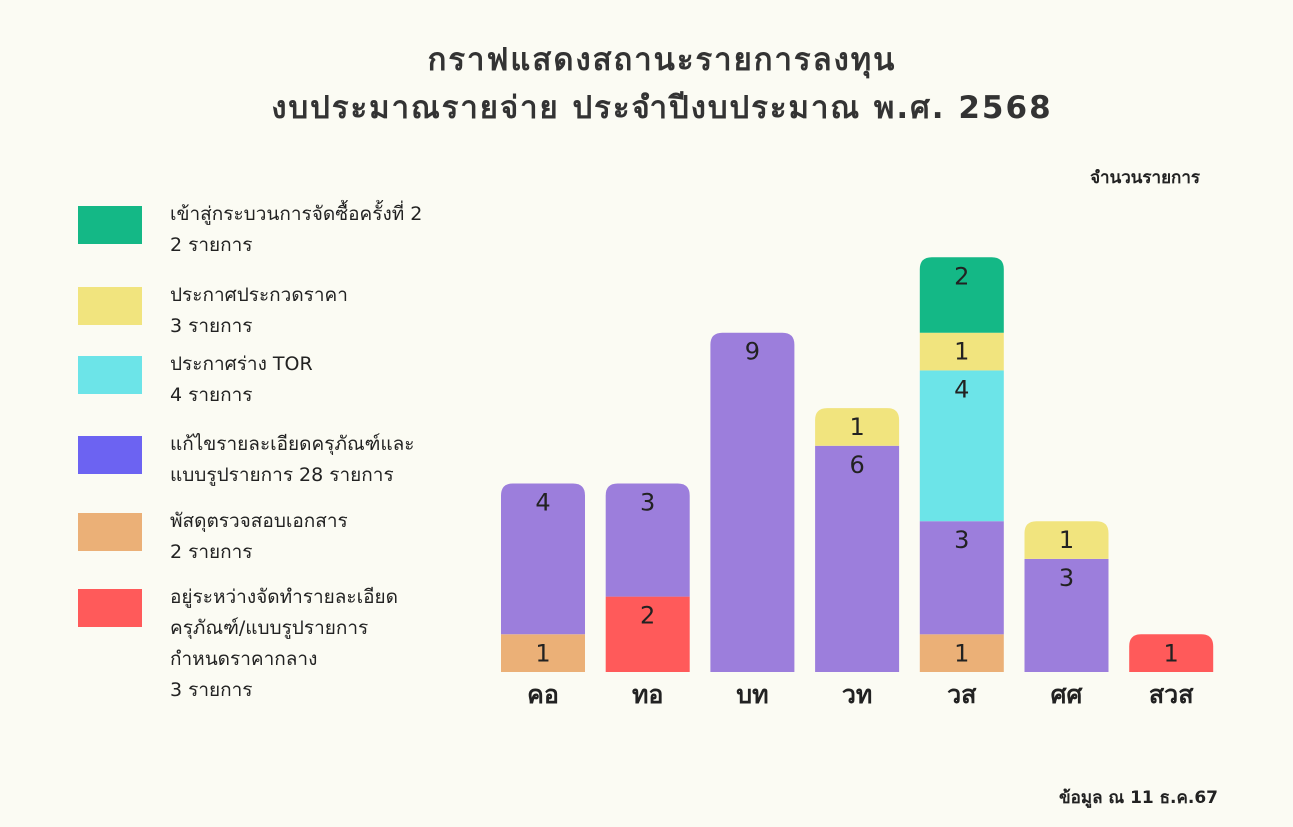 This screenshot has height=827, width=1293. I want to click on x-tick-label: วท, so click(857, 694).